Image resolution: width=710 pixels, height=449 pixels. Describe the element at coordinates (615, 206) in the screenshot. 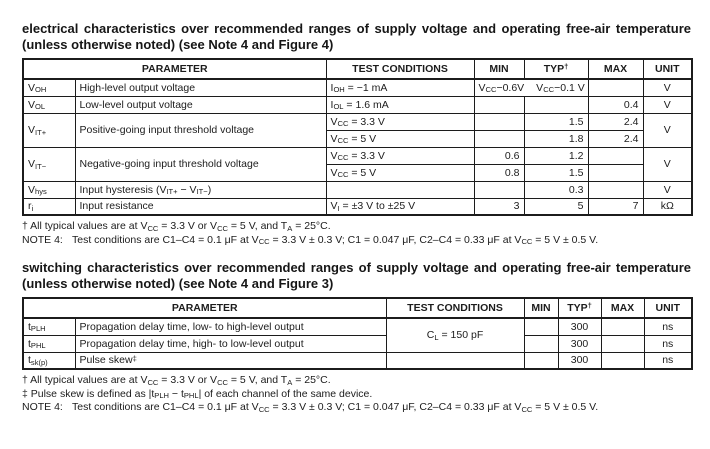

I see `ri-max: 7` at that location.